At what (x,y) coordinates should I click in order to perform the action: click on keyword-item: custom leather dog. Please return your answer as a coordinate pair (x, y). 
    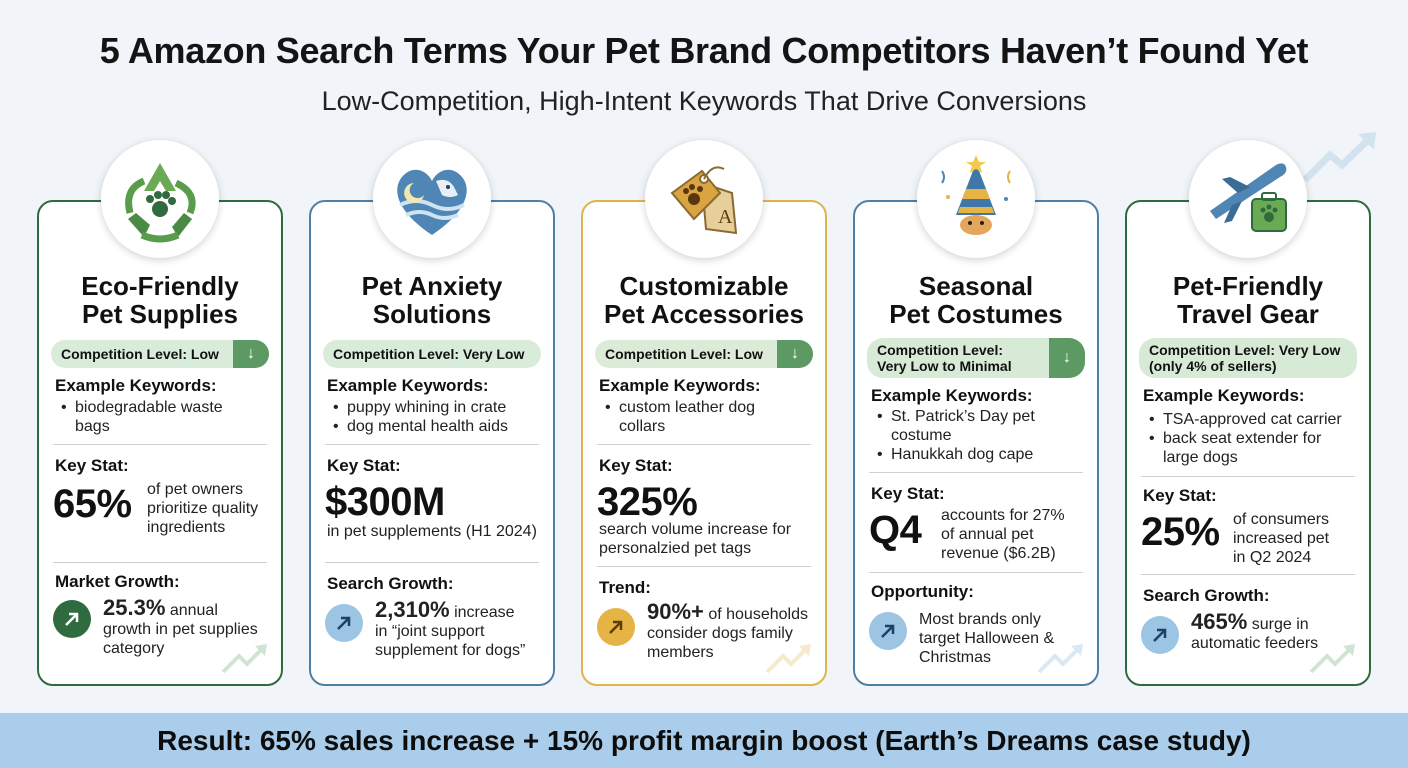
    Looking at the image, I should click on (710, 407).